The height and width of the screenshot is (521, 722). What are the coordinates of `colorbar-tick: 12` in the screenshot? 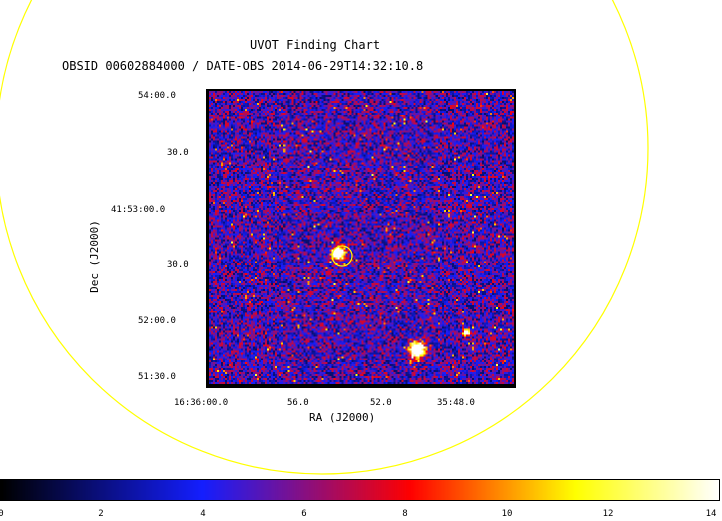 It's located at (608, 514).